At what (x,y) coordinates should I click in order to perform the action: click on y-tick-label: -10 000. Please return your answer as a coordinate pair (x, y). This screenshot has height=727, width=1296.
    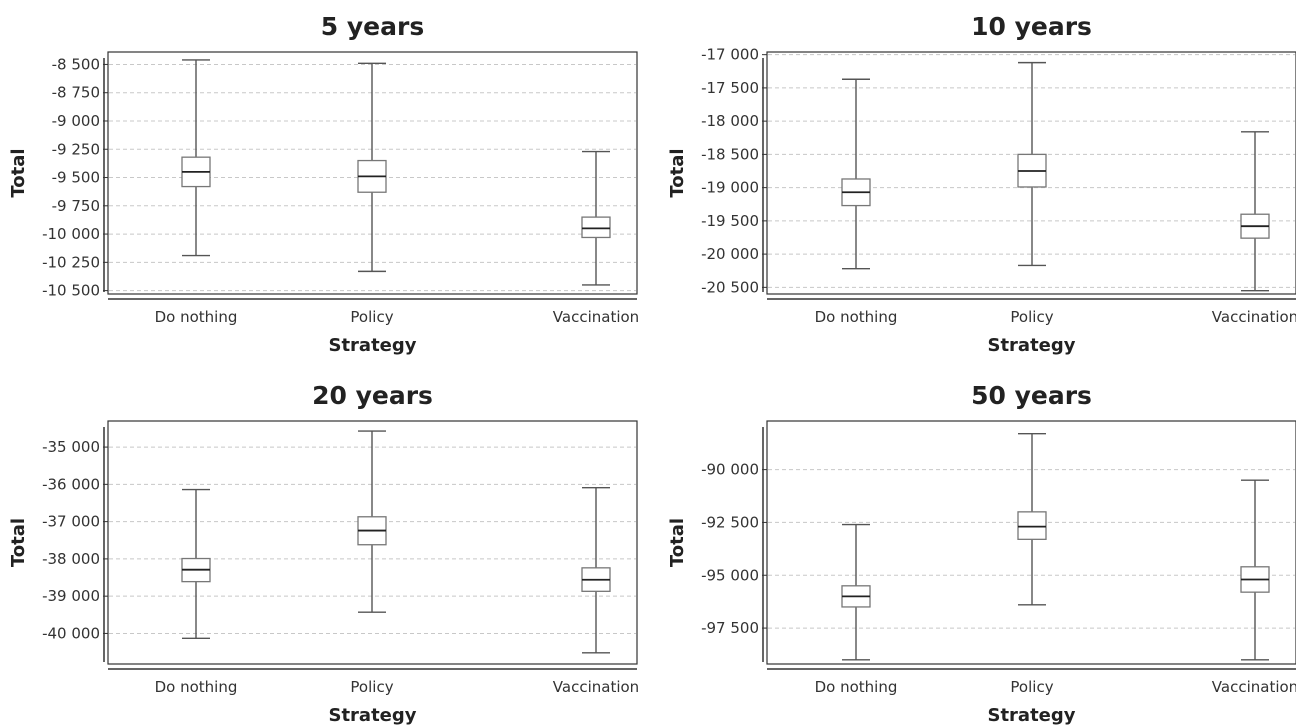
    Looking at the image, I should click on (71, 234).